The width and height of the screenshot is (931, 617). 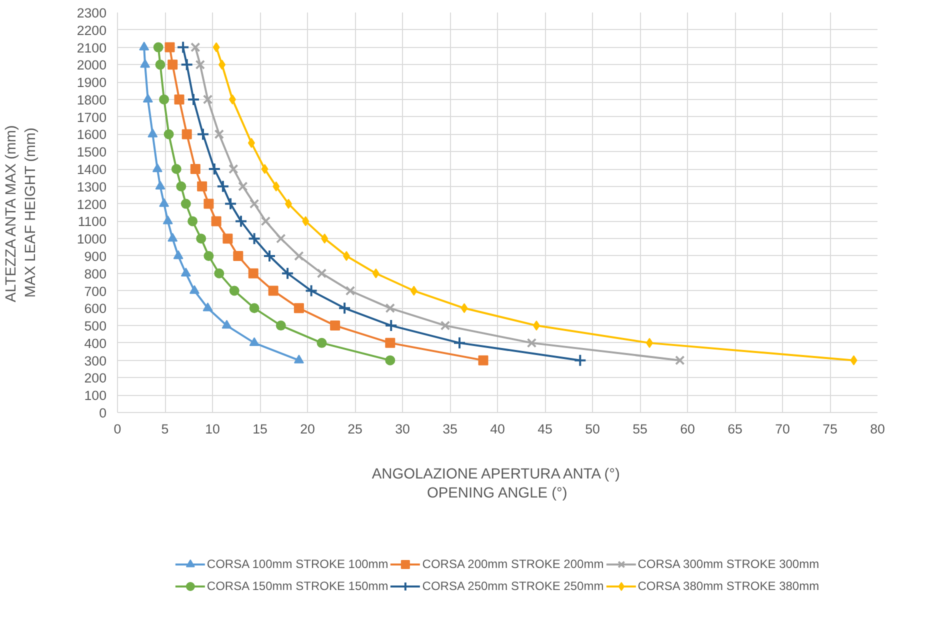 What do you see at coordinates (877, 429) in the screenshot?
I see `x-tick-label: 80` at bounding box center [877, 429].